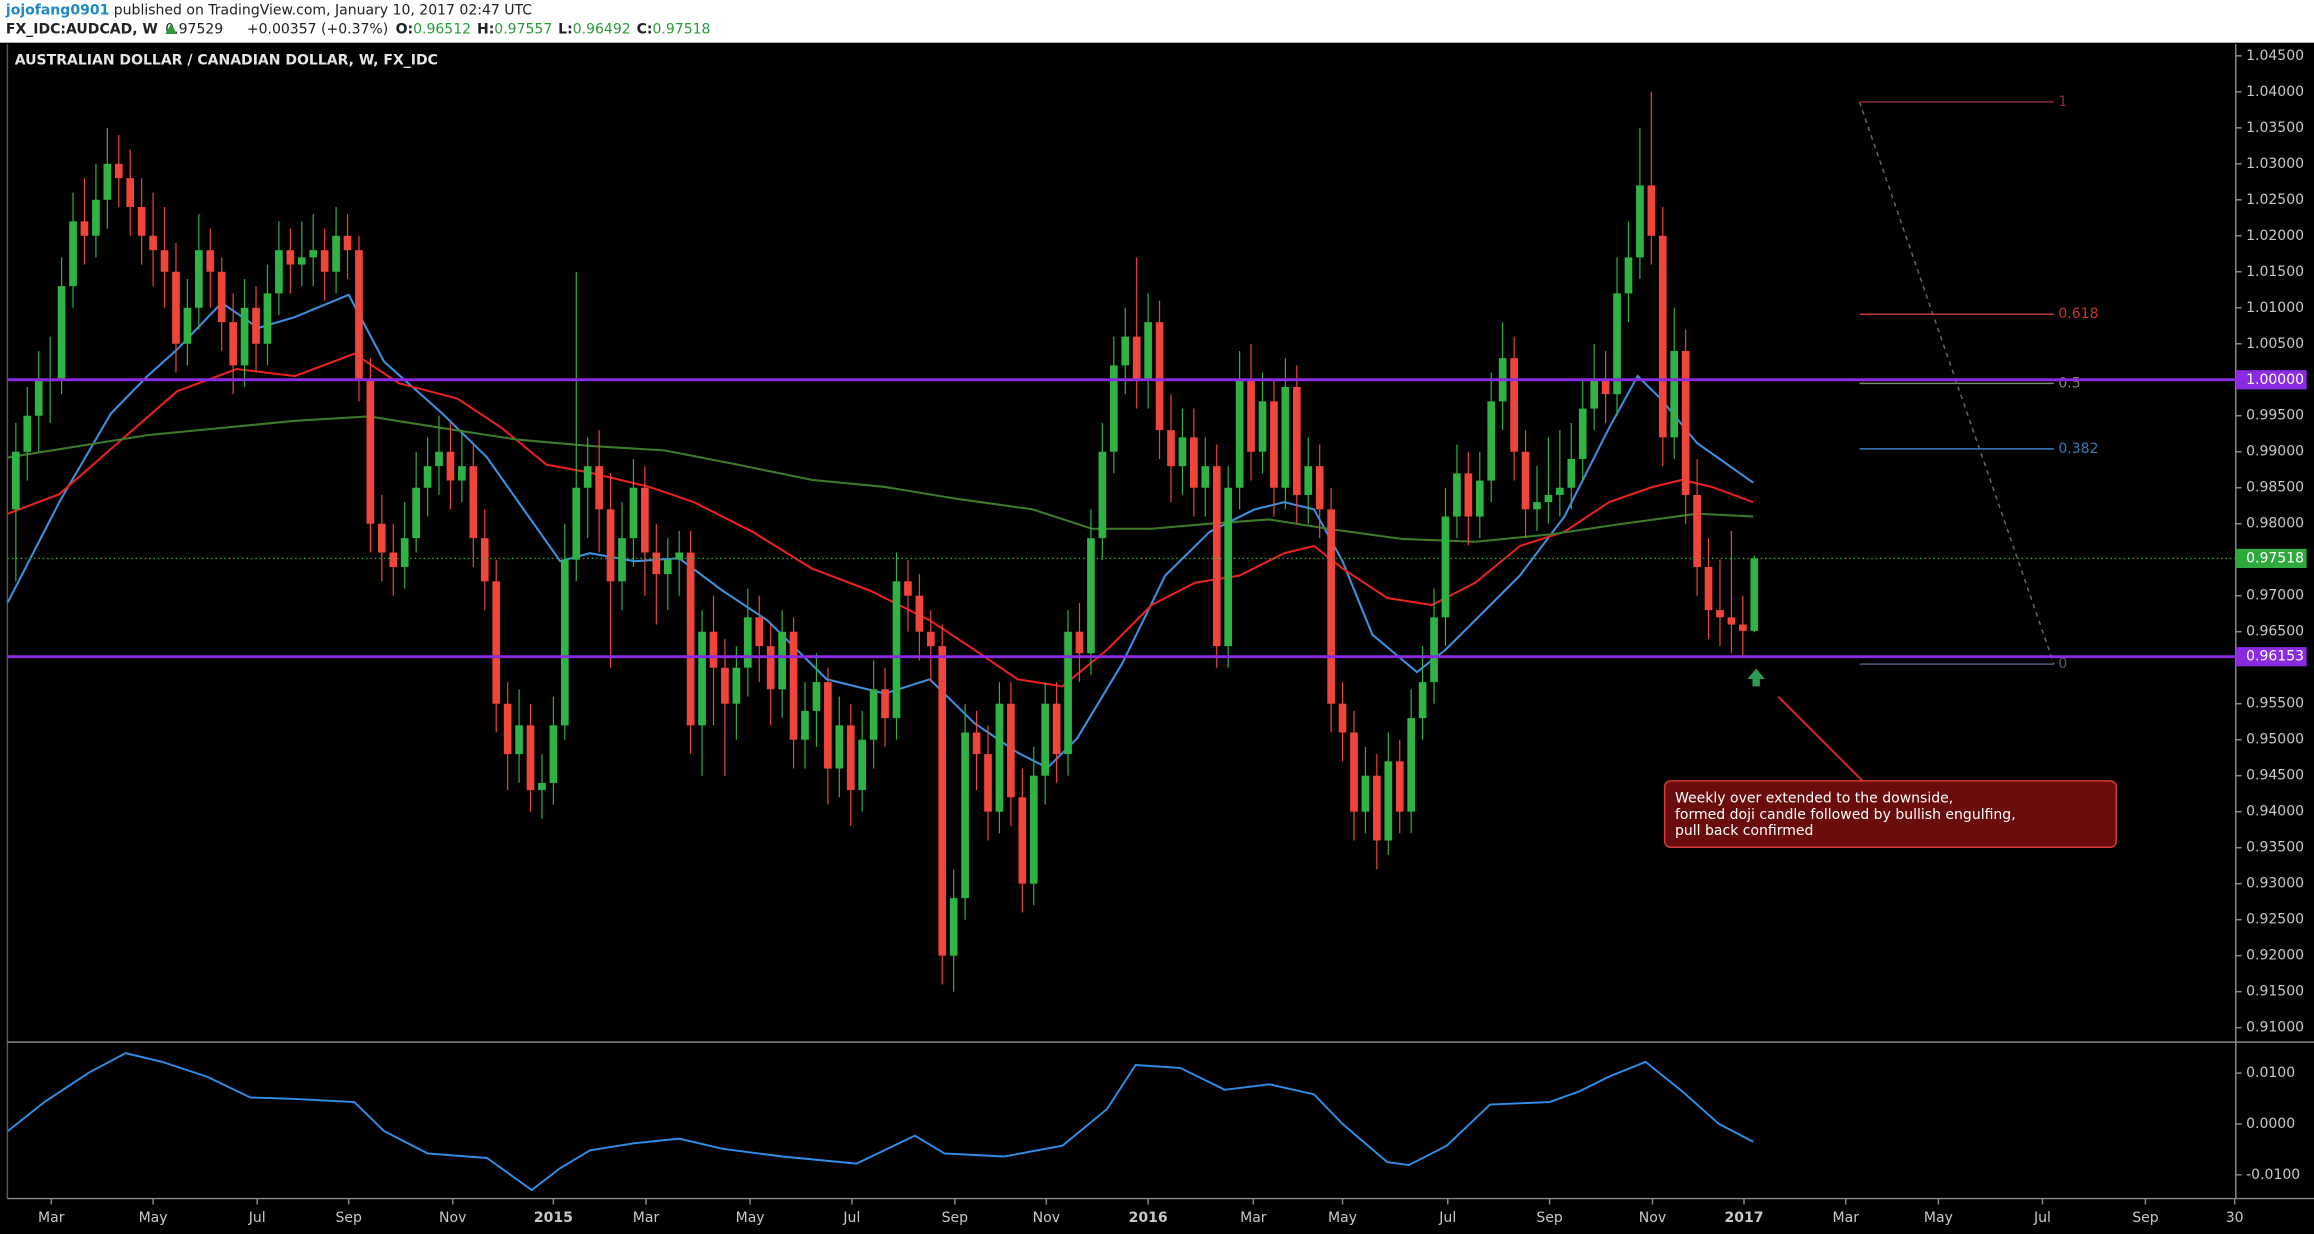 The height and width of the screenshot is (1234, 2314). Describe the element at coordinates (2275, 344) in the screenshot. I see `y-tick-label: 1.00500` at that location.